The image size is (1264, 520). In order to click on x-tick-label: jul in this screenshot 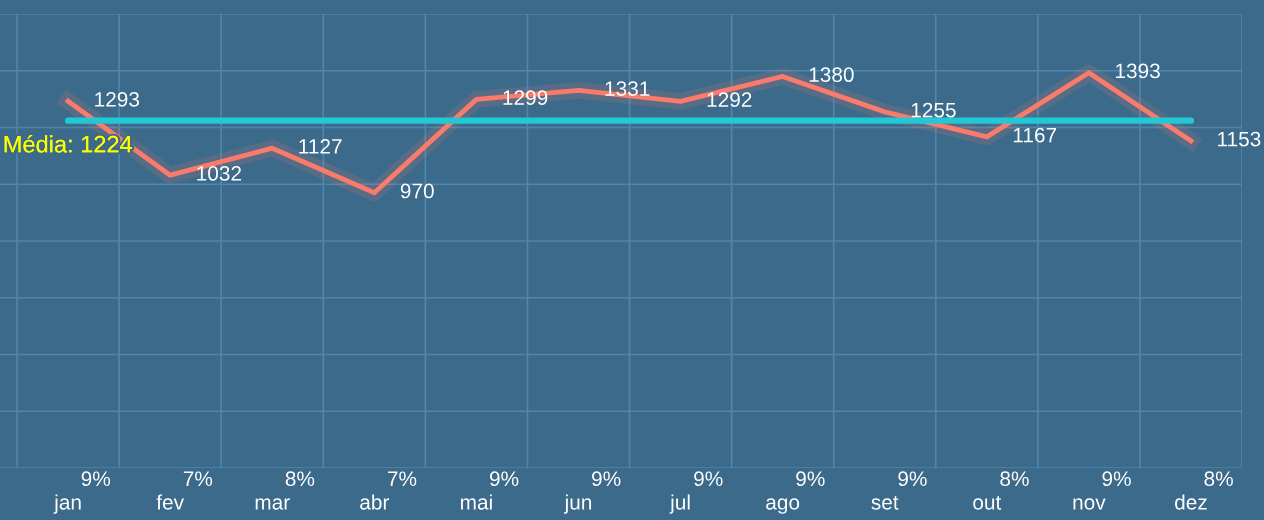, I will do `click(679, 504)`.